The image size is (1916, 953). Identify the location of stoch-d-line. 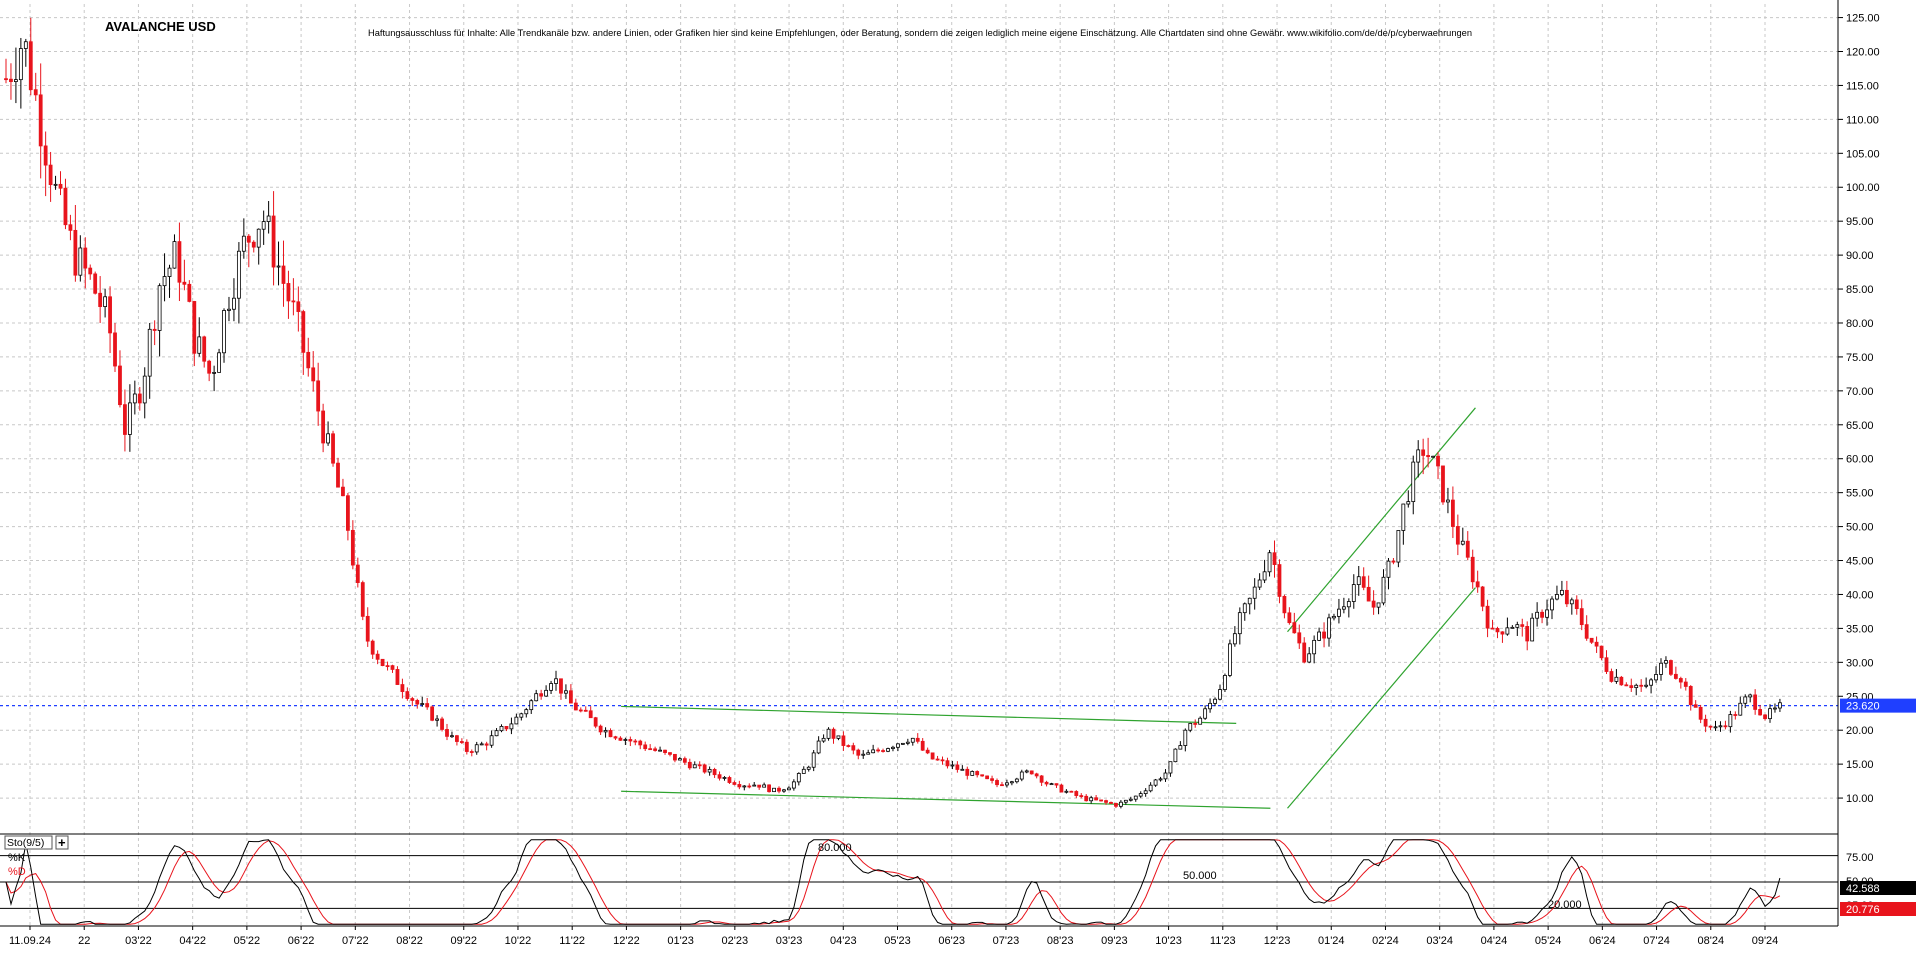
(893, 882).